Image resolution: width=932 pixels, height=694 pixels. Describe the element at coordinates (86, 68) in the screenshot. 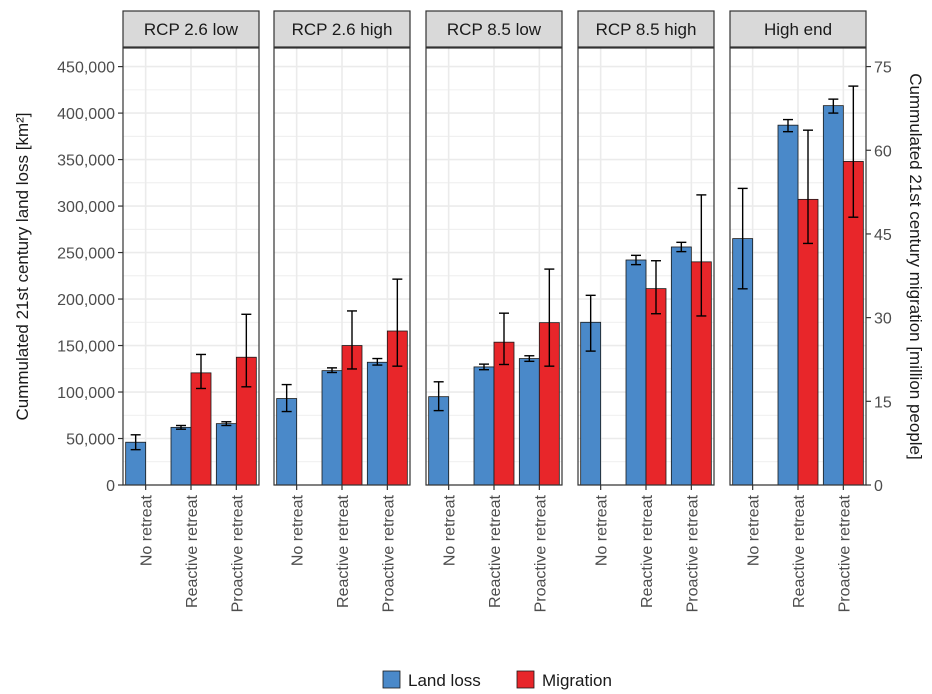

I see `y-tick-label: 450,000` at that location.